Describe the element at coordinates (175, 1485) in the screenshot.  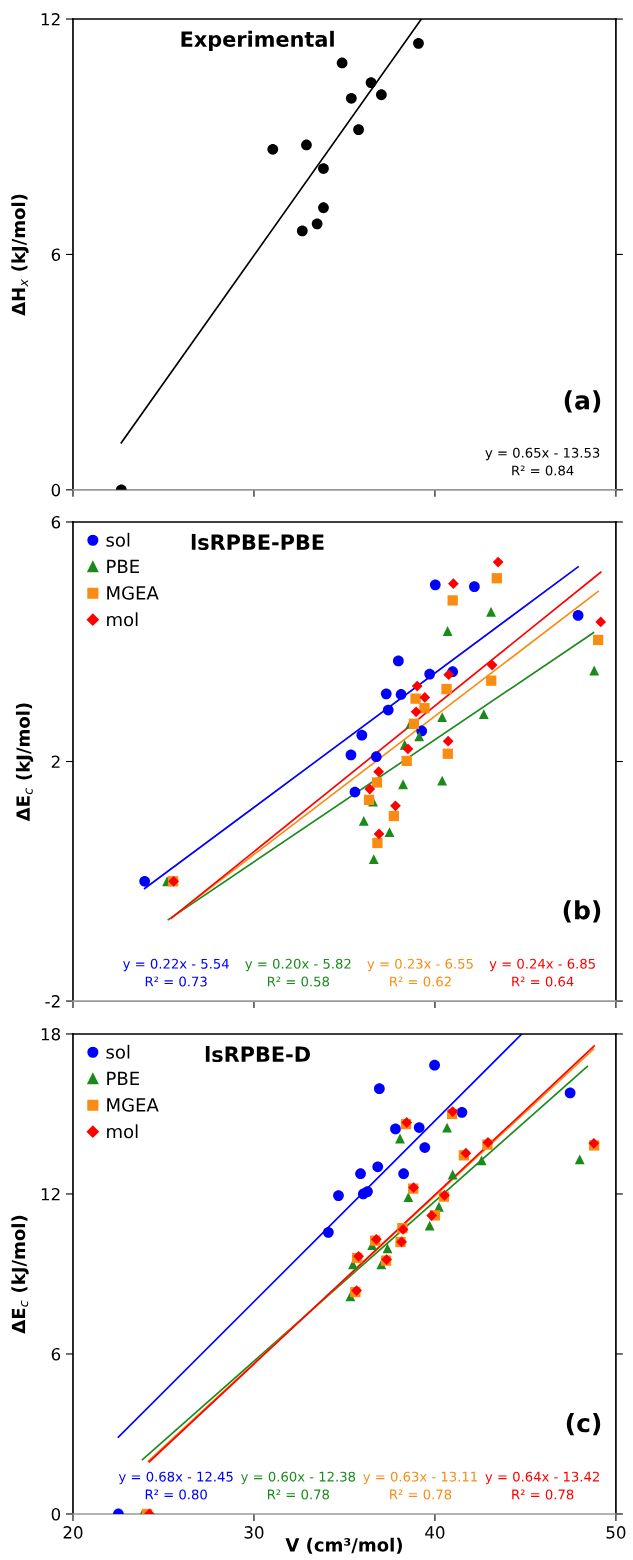
I see `annotation: y = 0.68x - 12.45 R² = 0.80` at that location.